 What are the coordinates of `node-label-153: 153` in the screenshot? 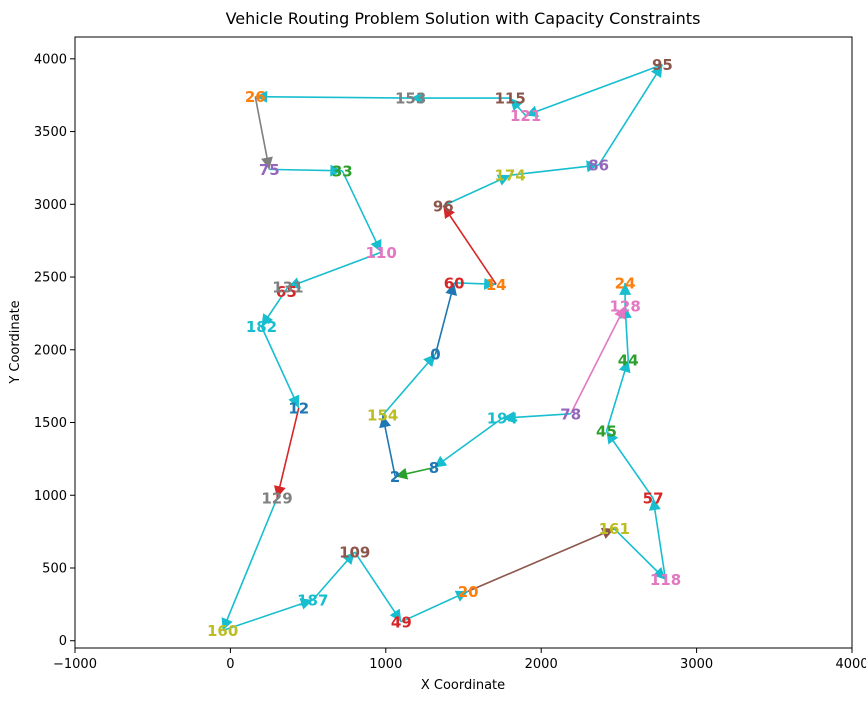 It's located at (410, 99).